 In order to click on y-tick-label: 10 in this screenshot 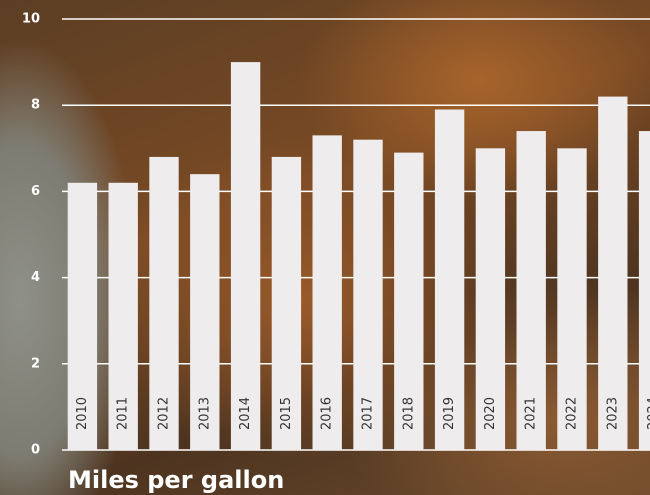, I will do `click(31, 19)`.